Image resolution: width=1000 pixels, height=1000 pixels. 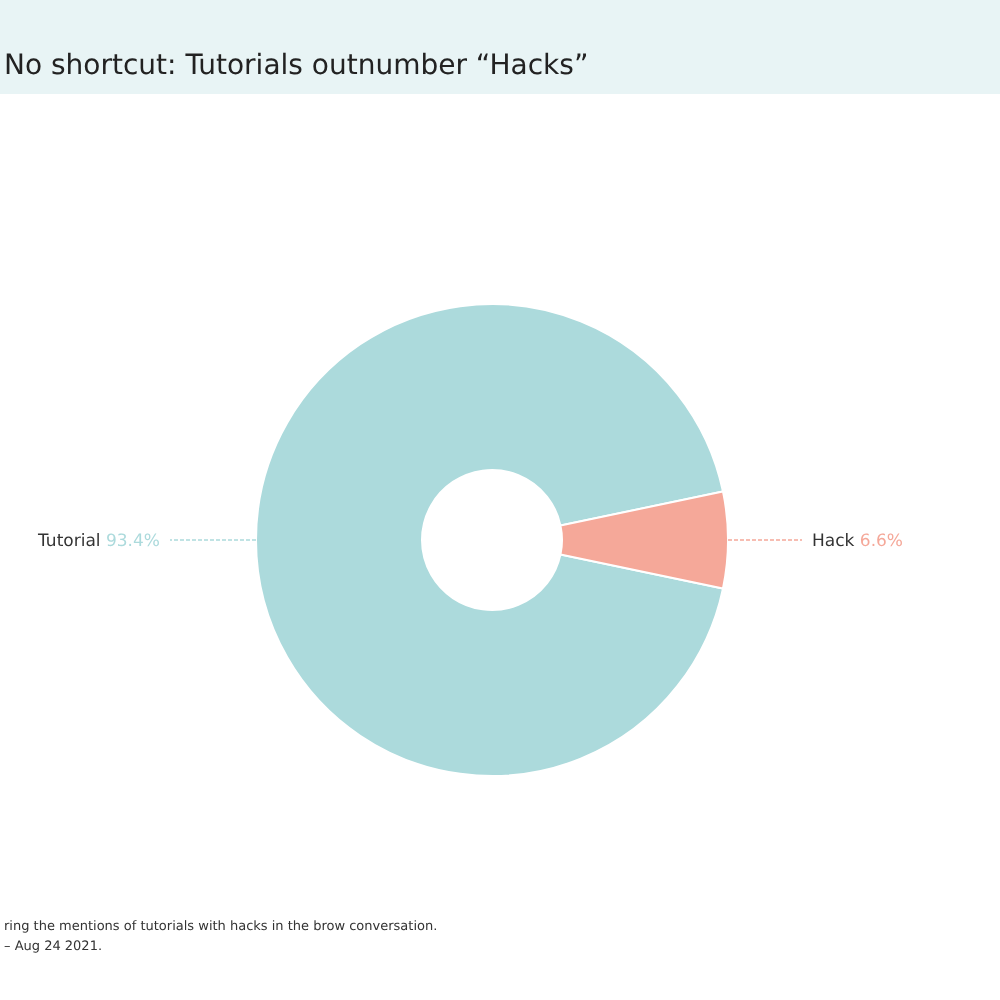 What do you see at coordinates (878, 542) in the screenshot?
I see `data-label: 6.6%` at bounding box center [878, 542].